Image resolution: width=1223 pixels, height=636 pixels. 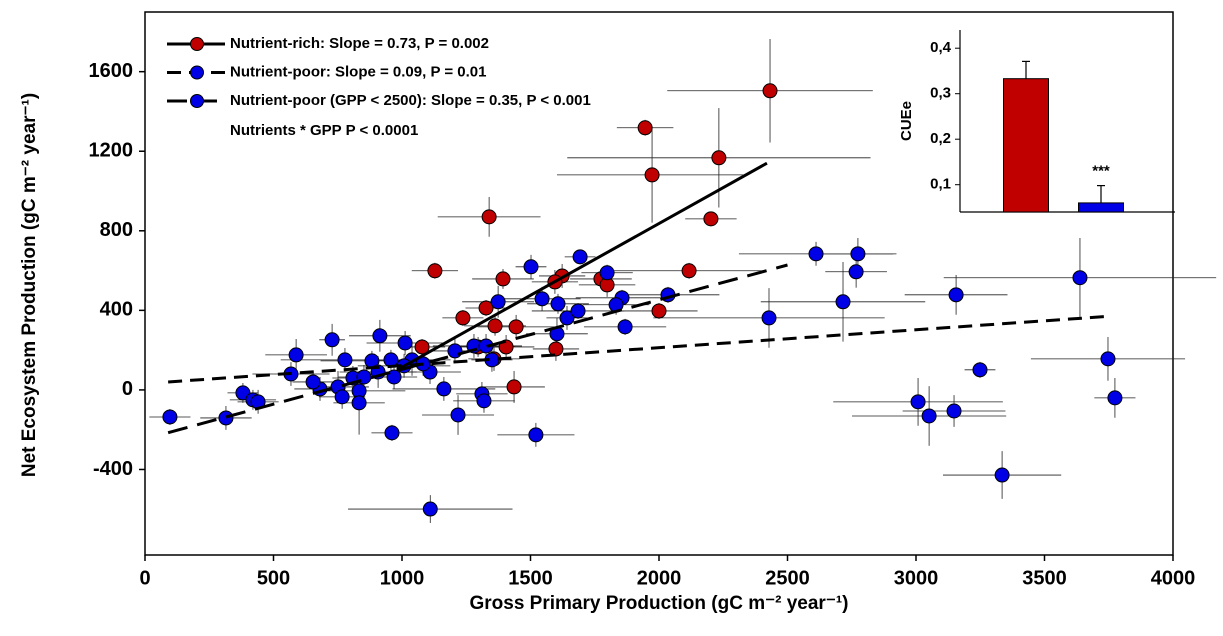 I want to click on annotation: Nutrients * GPP P < 0.0001, so click(x=324, y=130).